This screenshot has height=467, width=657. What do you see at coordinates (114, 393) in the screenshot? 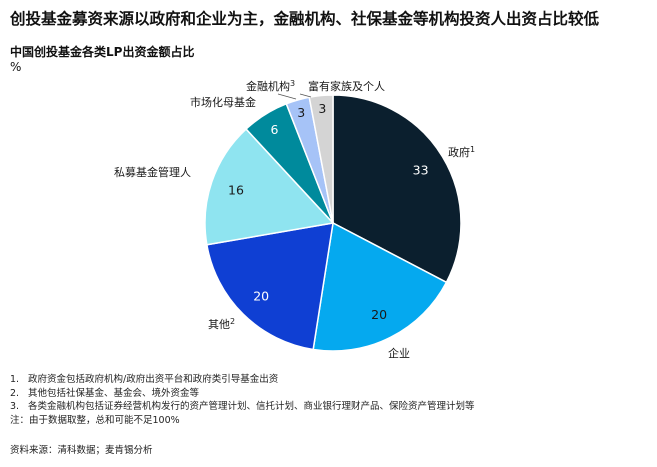
I see `footnote-text: 其他包括社保基金、基金会、境外资金等` at bounding box center [114, 393].